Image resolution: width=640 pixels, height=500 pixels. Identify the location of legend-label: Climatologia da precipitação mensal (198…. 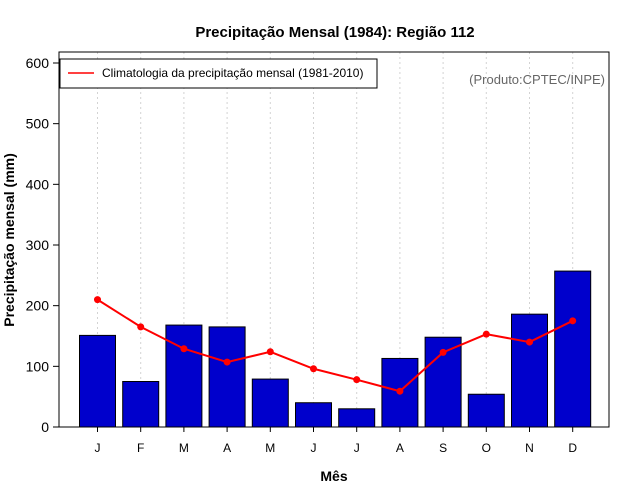
(232, 73).